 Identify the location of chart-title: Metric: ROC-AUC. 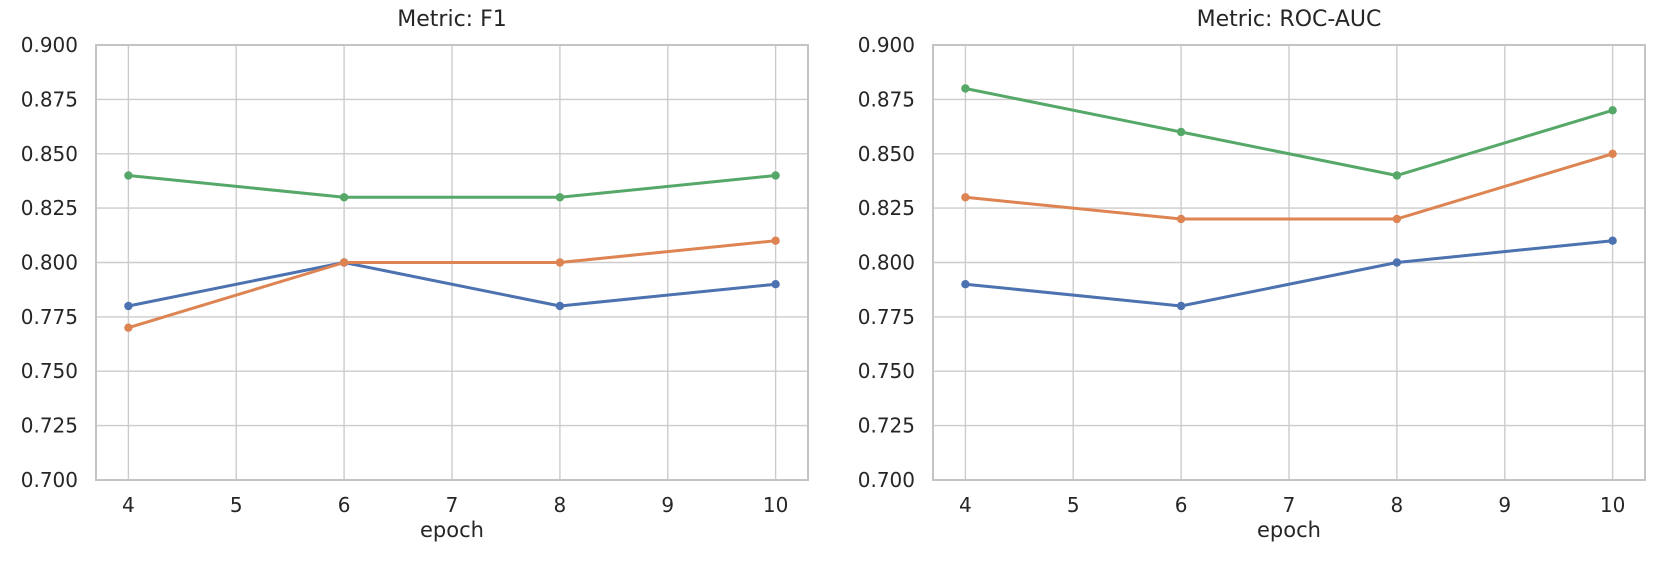
(1289, 19).